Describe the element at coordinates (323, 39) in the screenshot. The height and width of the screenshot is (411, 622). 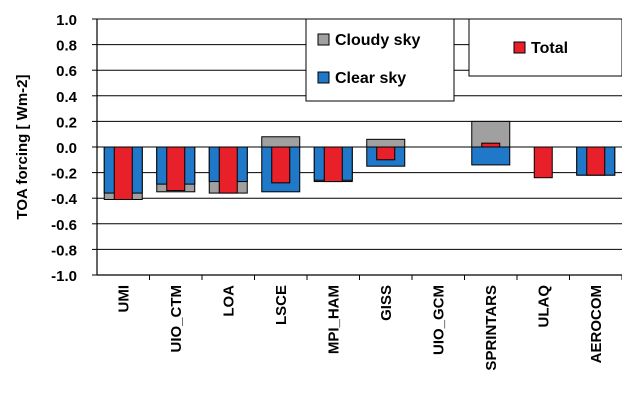
I see `legend-cloudy-sky-swatch` at that location.